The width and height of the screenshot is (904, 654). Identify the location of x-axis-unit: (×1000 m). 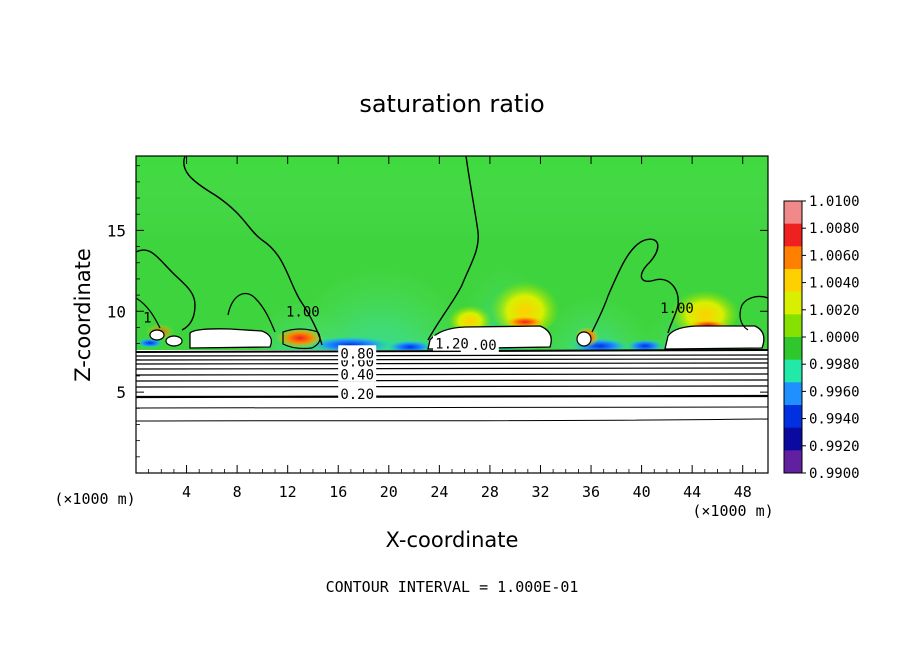
(732, 511).